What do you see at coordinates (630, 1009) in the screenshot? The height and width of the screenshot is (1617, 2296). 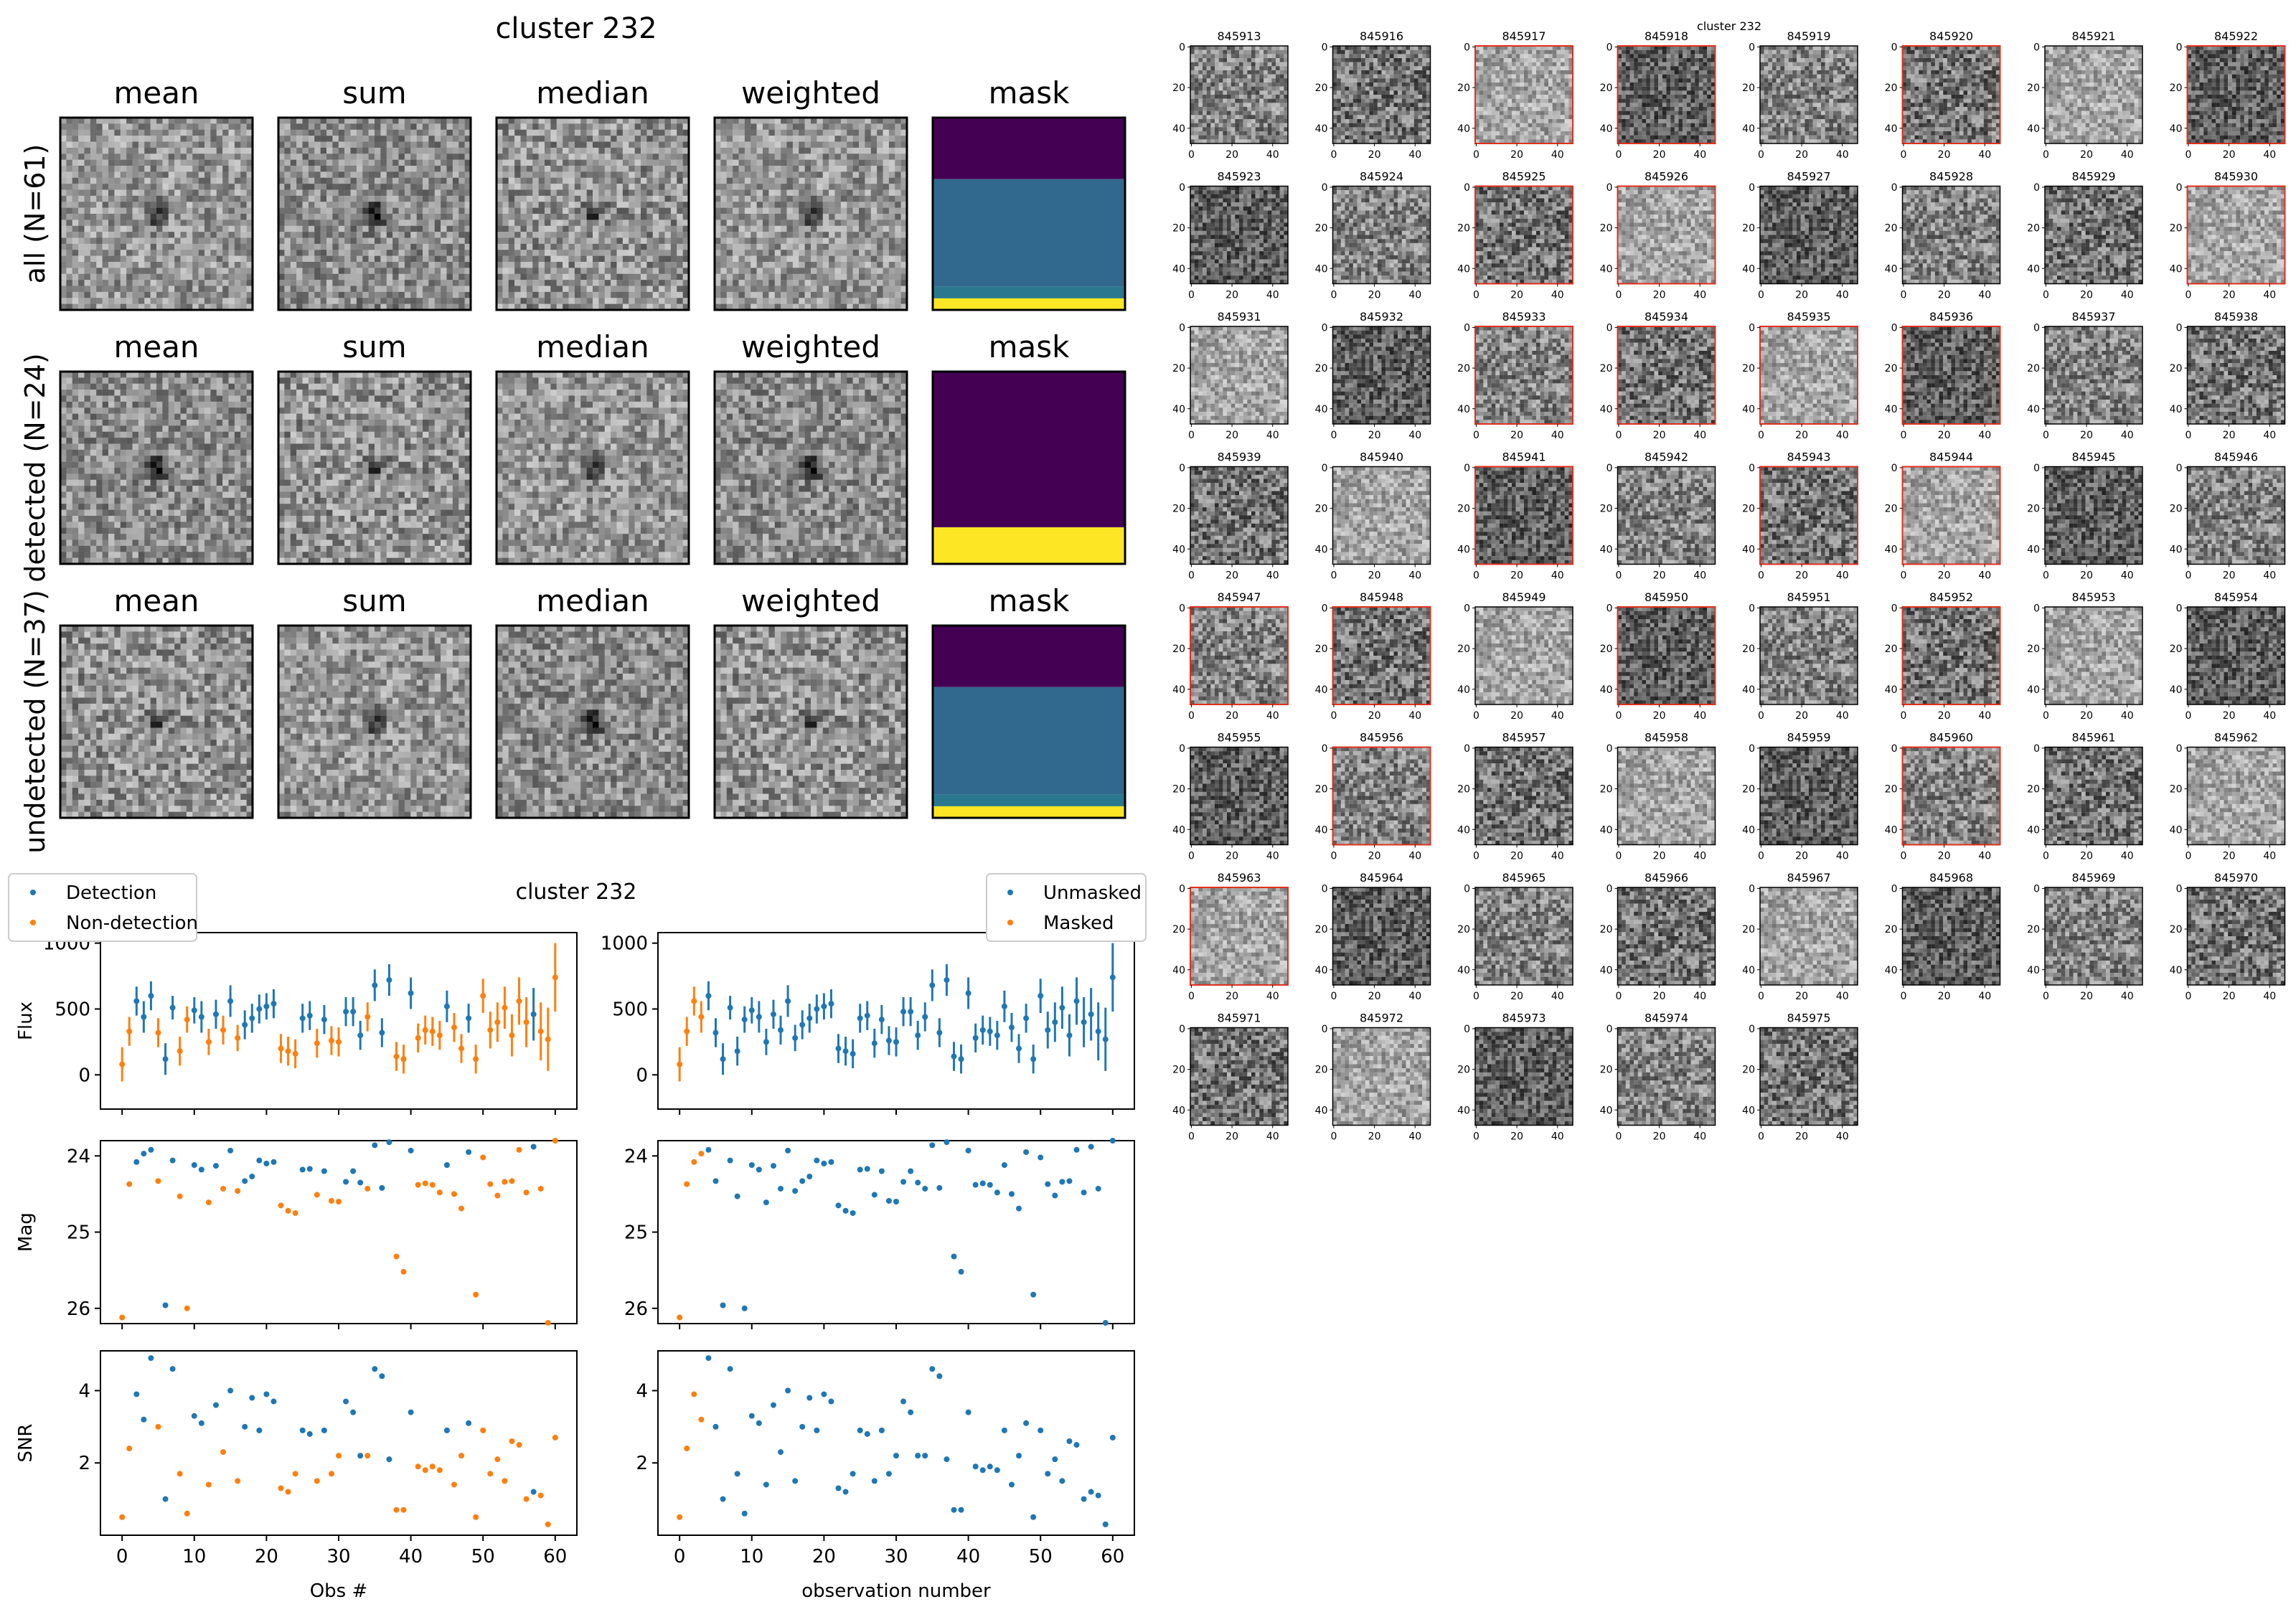 I see `lc2-flux-ytick-label: 500` at bounding box center [630, 1009].